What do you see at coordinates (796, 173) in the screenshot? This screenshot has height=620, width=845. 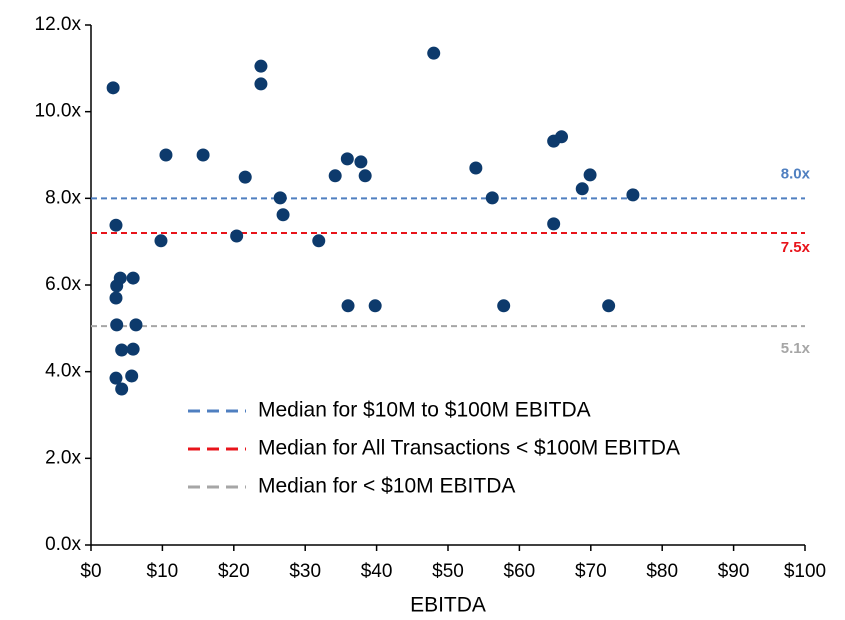 I see `reference-line-label: 8.0x` at bounding box center [796, 173].